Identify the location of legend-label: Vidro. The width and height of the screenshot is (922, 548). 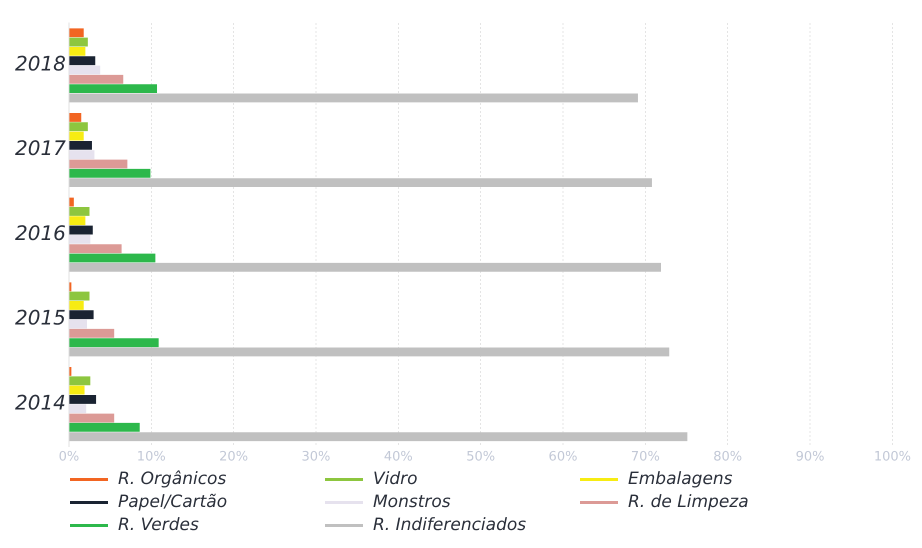
(395, 479).